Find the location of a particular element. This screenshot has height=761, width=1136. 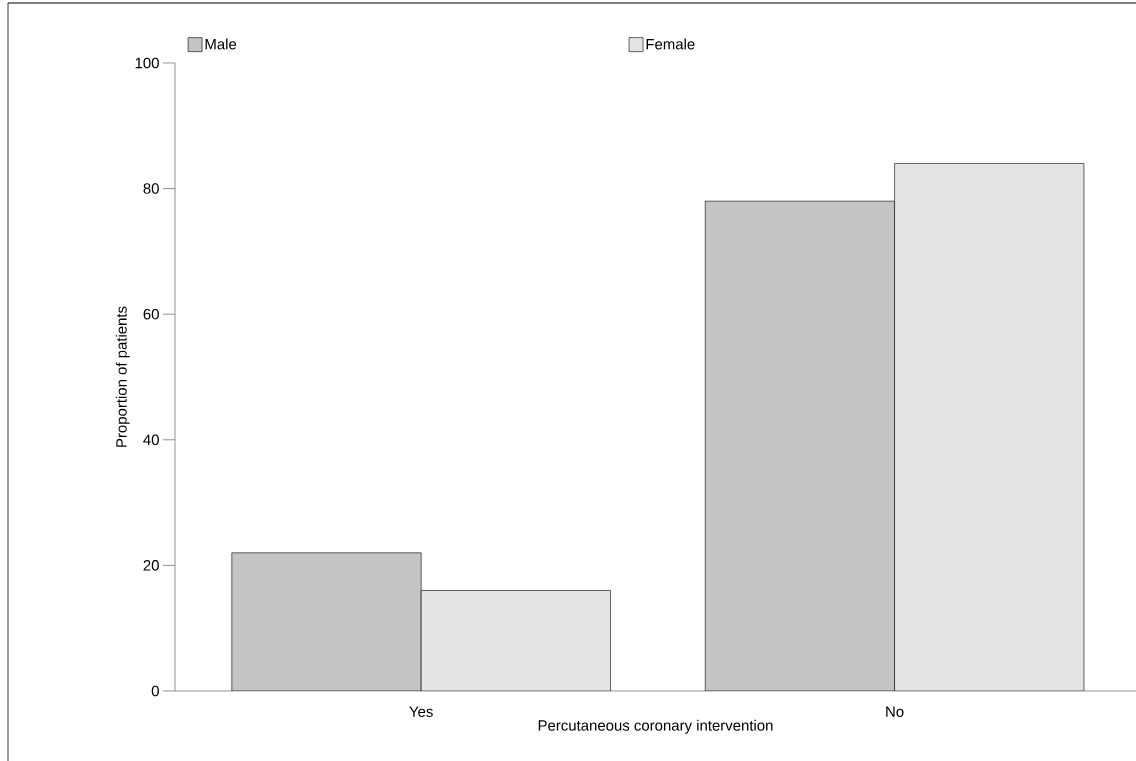

legend-label: Male is located at coordinates (221, 44).